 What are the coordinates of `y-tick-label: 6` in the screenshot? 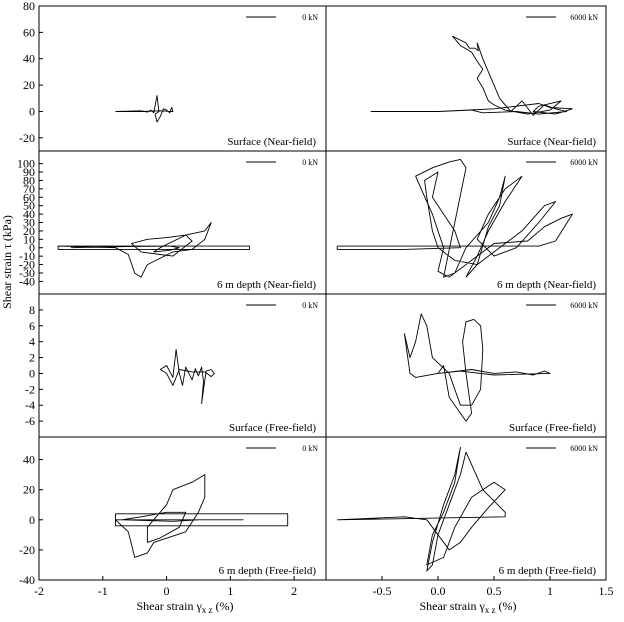 It's located at (32, 326).